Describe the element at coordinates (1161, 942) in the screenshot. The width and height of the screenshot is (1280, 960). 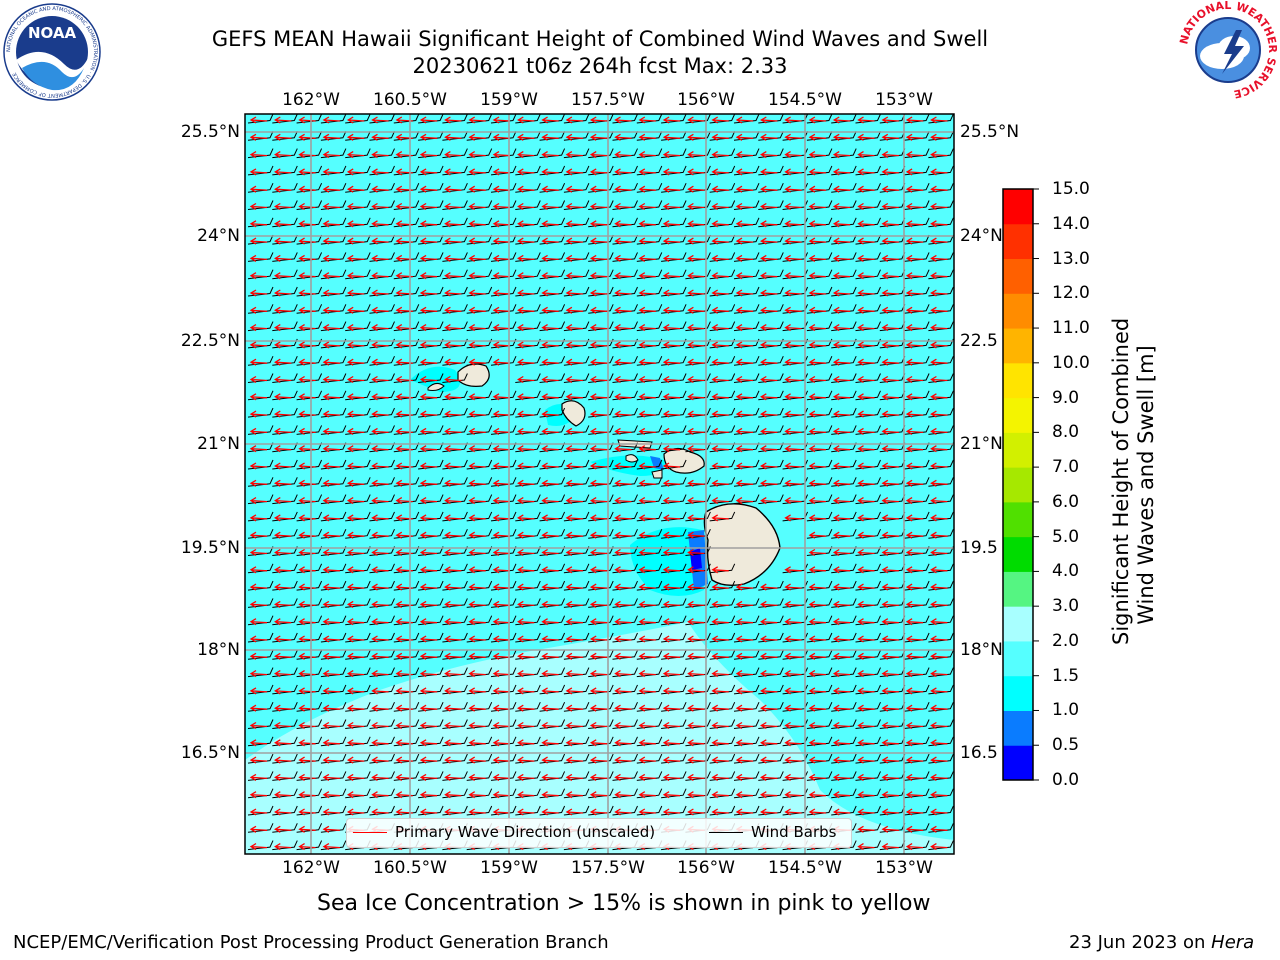
I see `footer-right: 23 Jun 2023 on Hera` at that location.